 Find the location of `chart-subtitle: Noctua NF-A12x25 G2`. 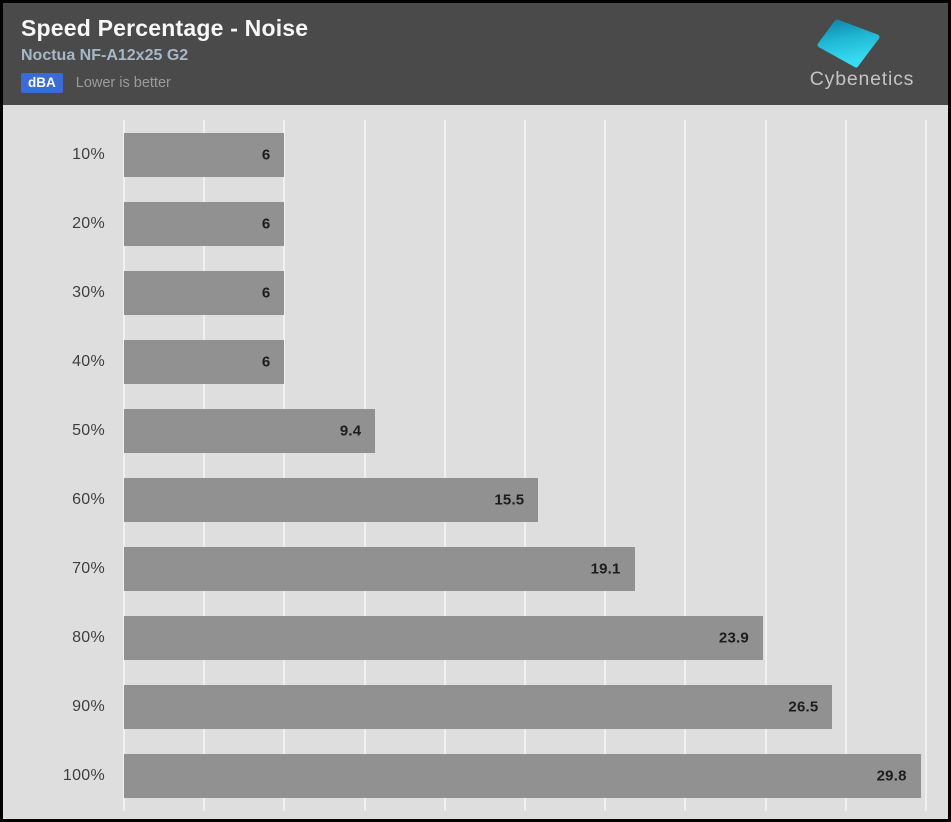

chart-subtitle: Noctua NF-A12x25 G2 is located at coordinates (105, 56).